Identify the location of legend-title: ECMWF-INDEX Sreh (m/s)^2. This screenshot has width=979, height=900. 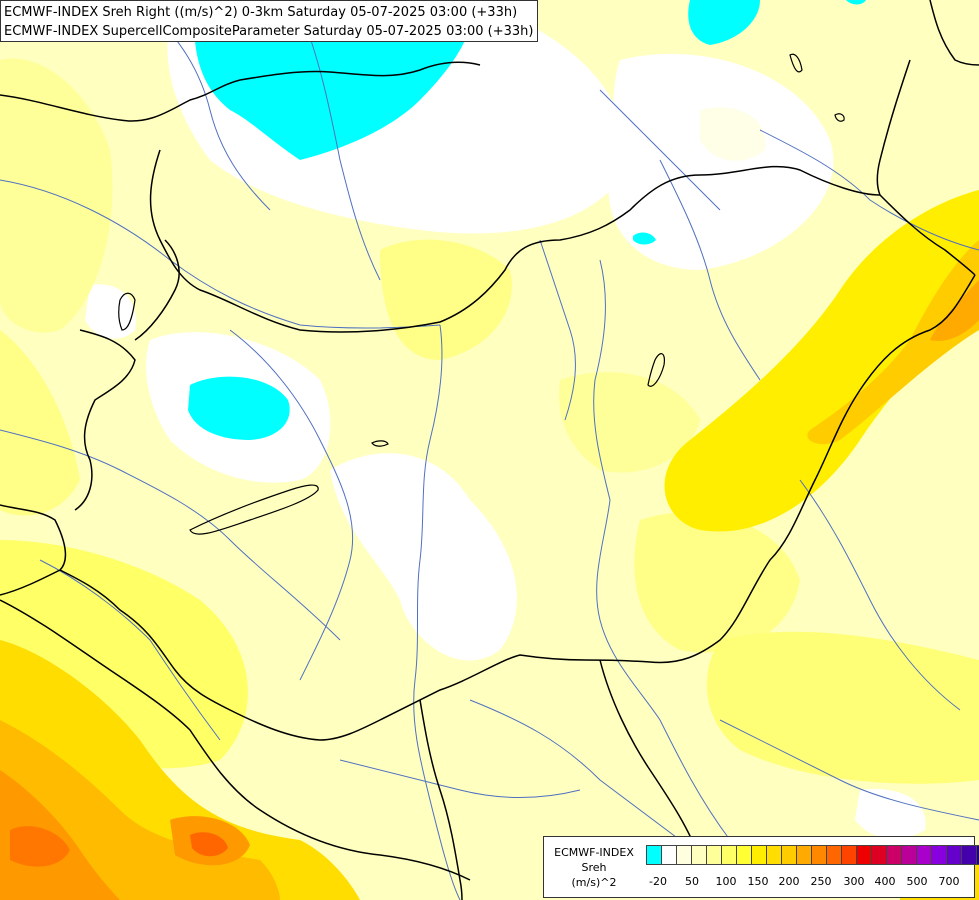
(594, 867).